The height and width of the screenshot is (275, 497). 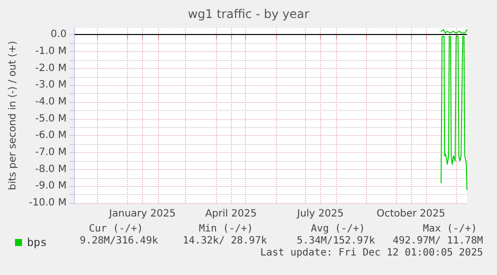 What do you see at coordinates (335, 241) in the screenshot?
I see `text: 5.34M/152.97k` at bounding box center [335, 241].